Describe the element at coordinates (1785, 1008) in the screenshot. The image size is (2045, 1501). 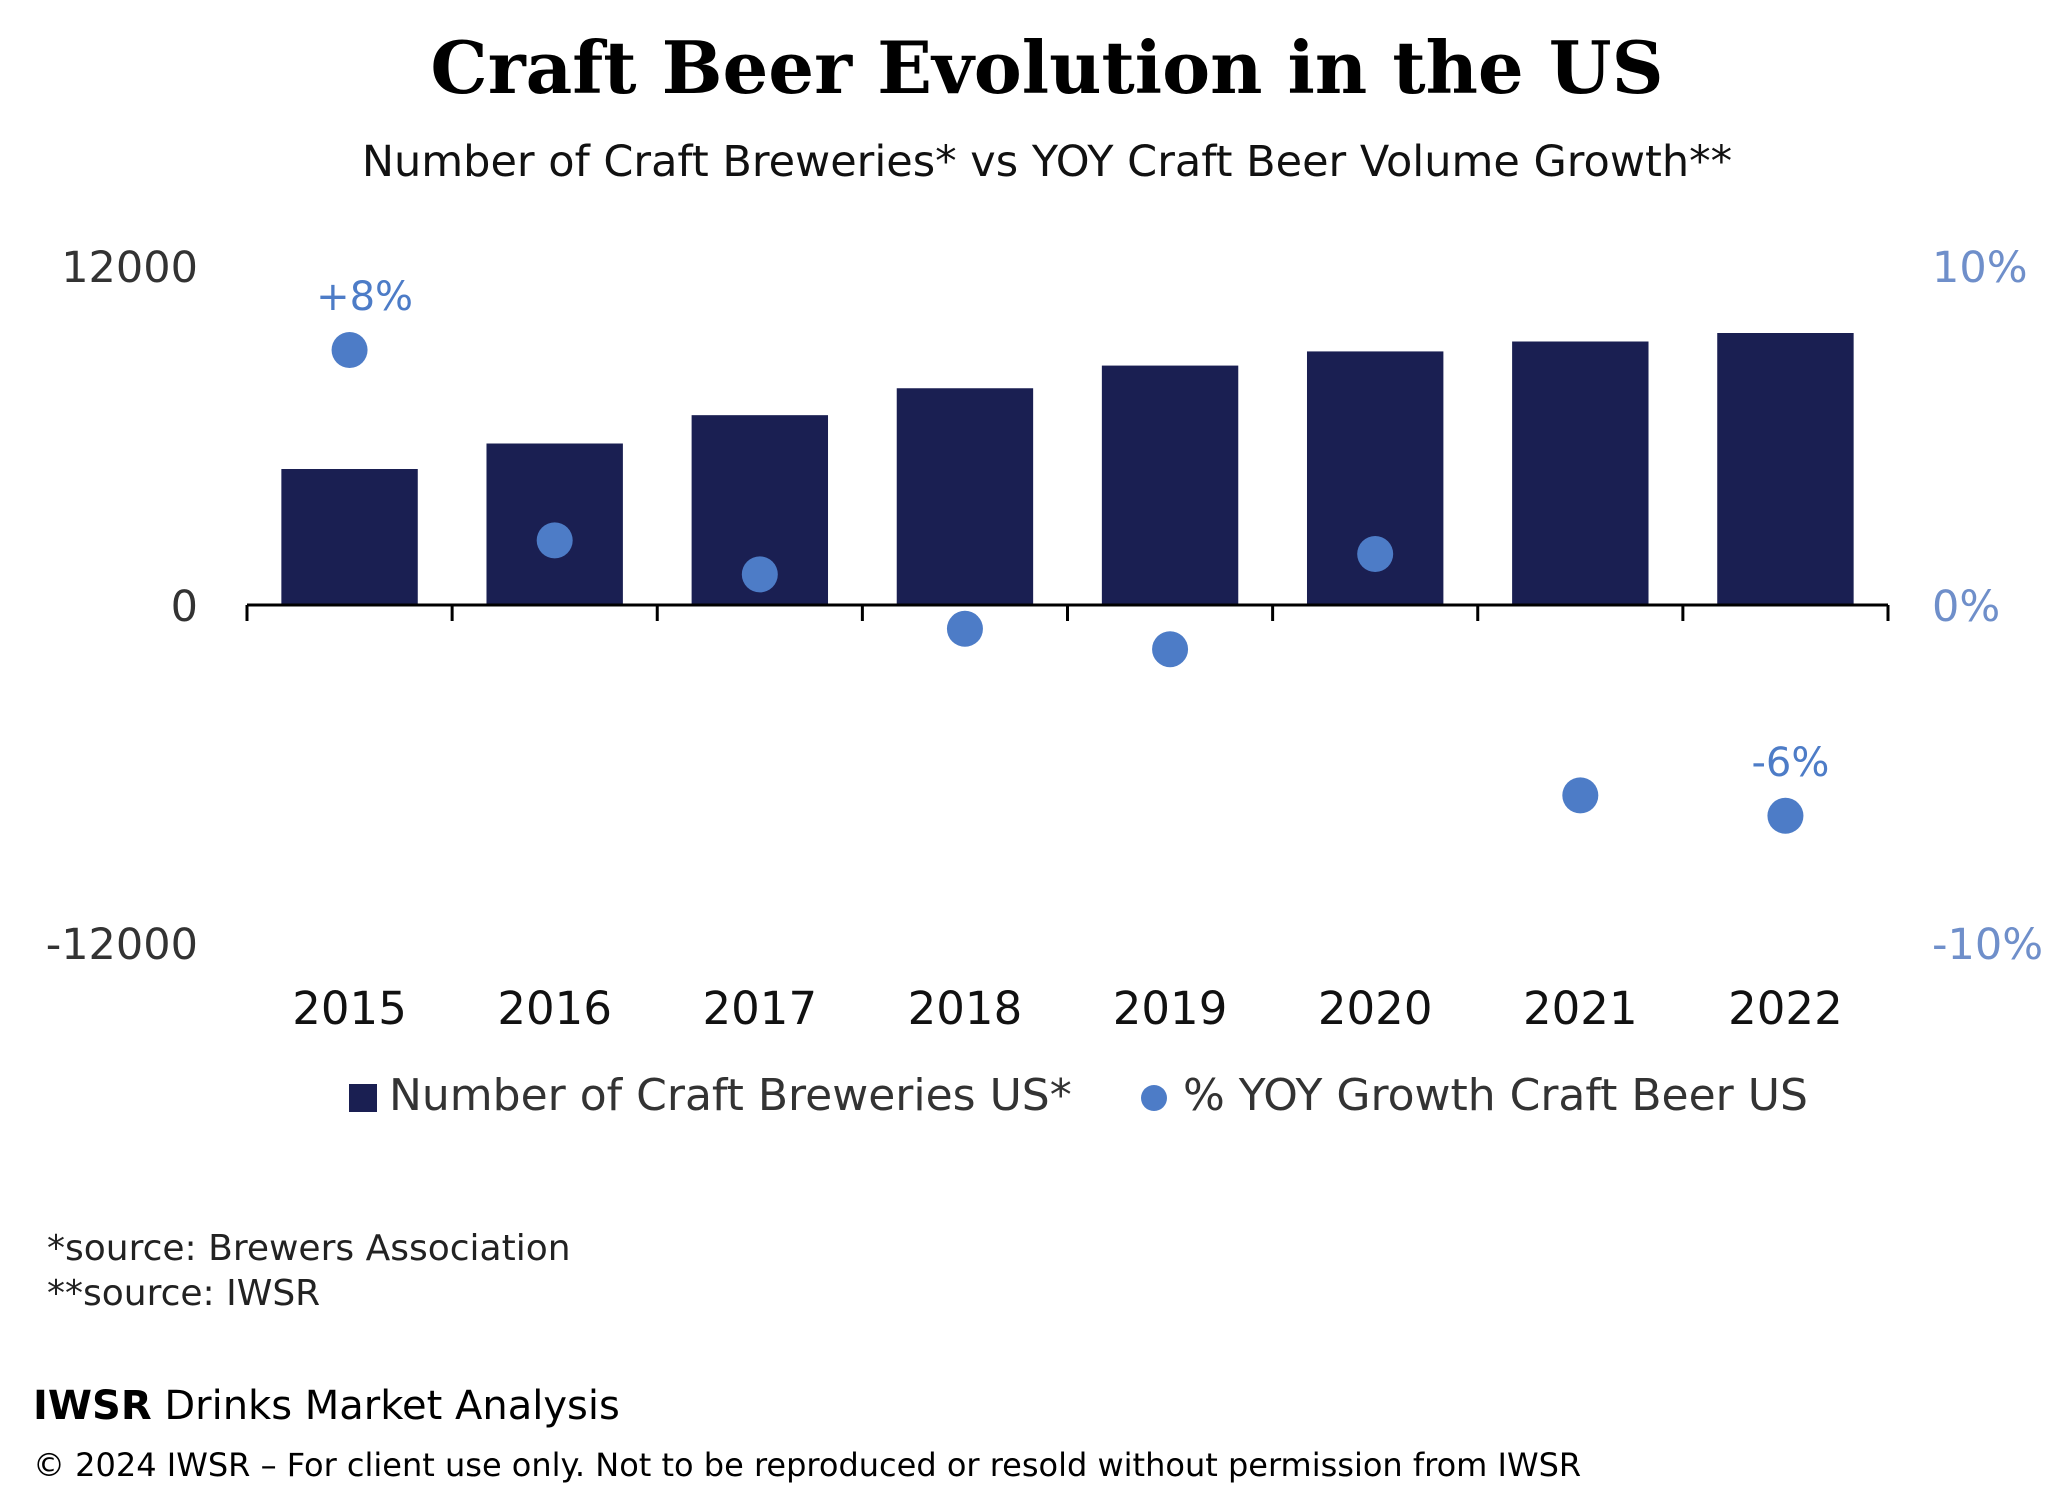
I see `x-tick-label: 2022` at that location.